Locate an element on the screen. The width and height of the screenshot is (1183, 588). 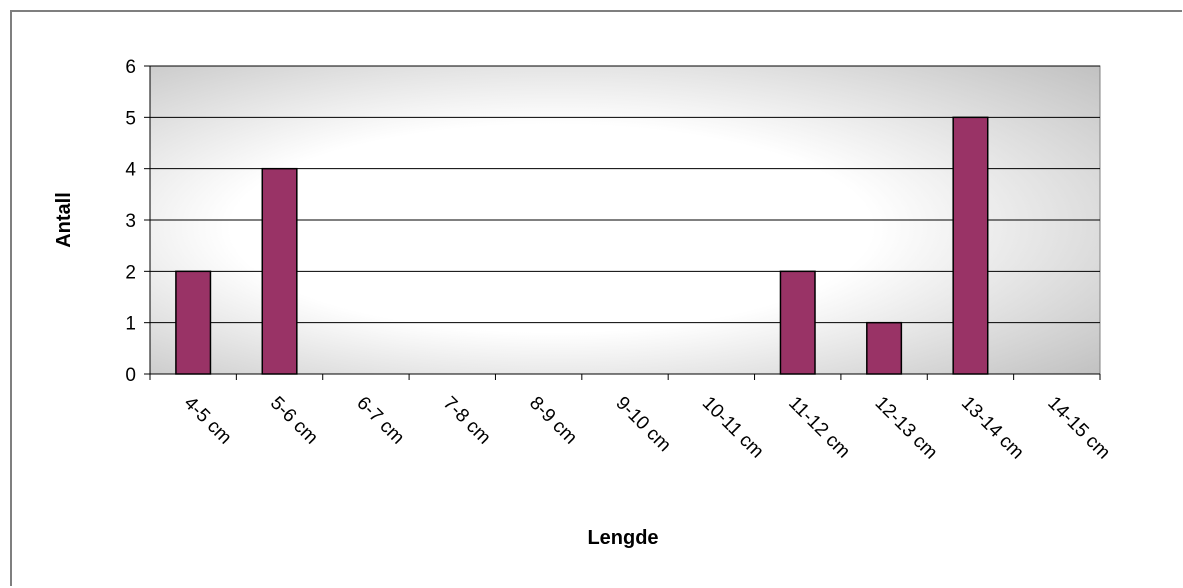
x-tick-label: 10-11 cm is located at coordinates (733, 428).